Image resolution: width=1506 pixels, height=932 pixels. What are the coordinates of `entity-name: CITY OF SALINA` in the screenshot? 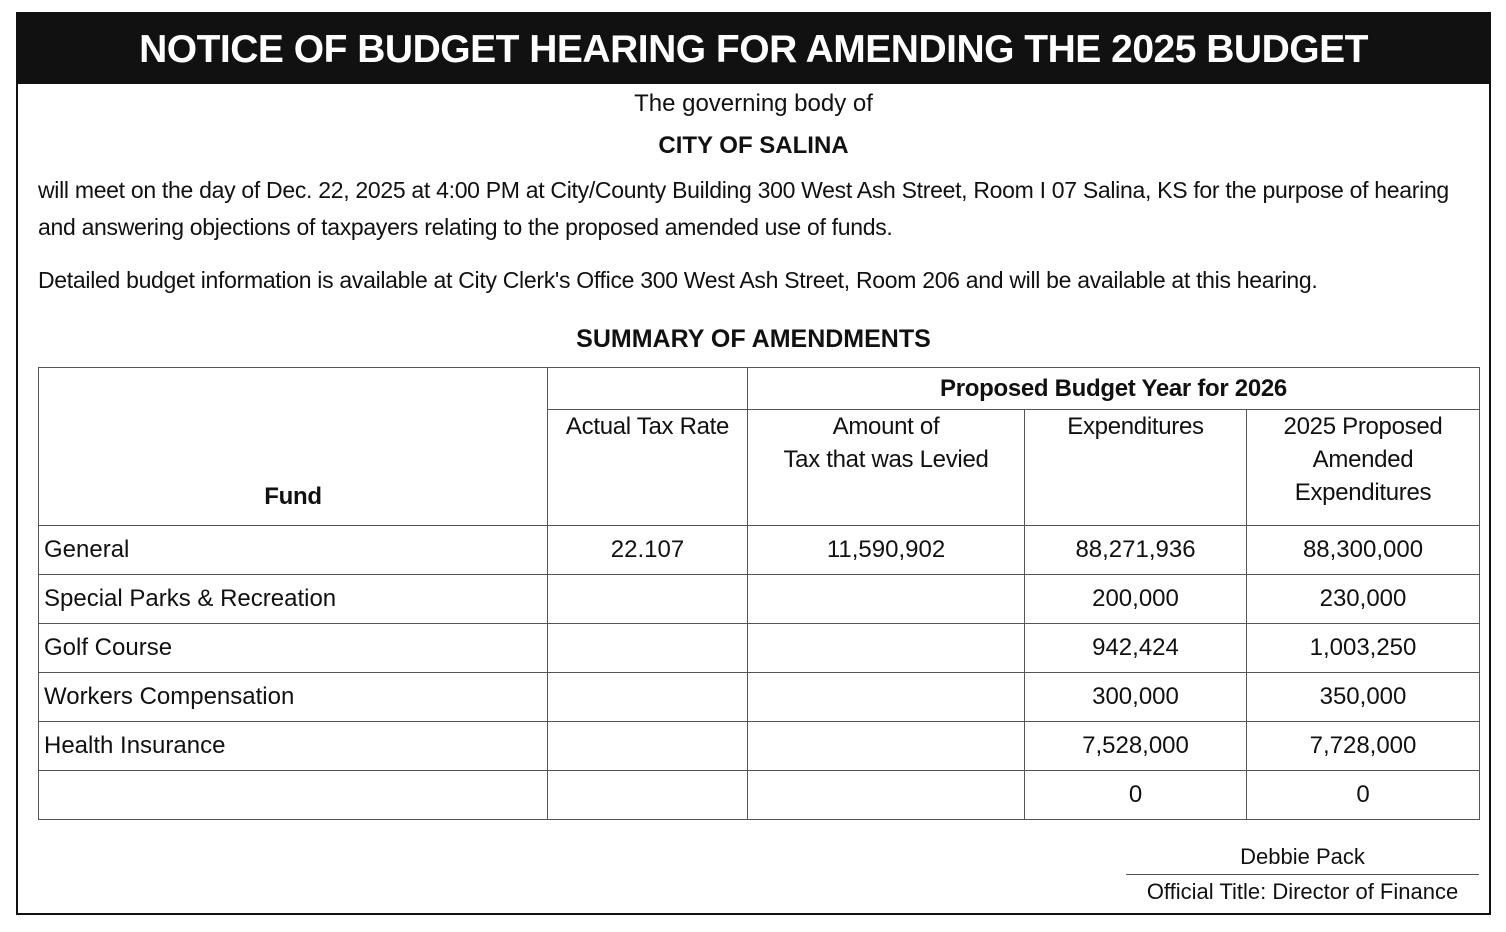 It's located at (753, 145).